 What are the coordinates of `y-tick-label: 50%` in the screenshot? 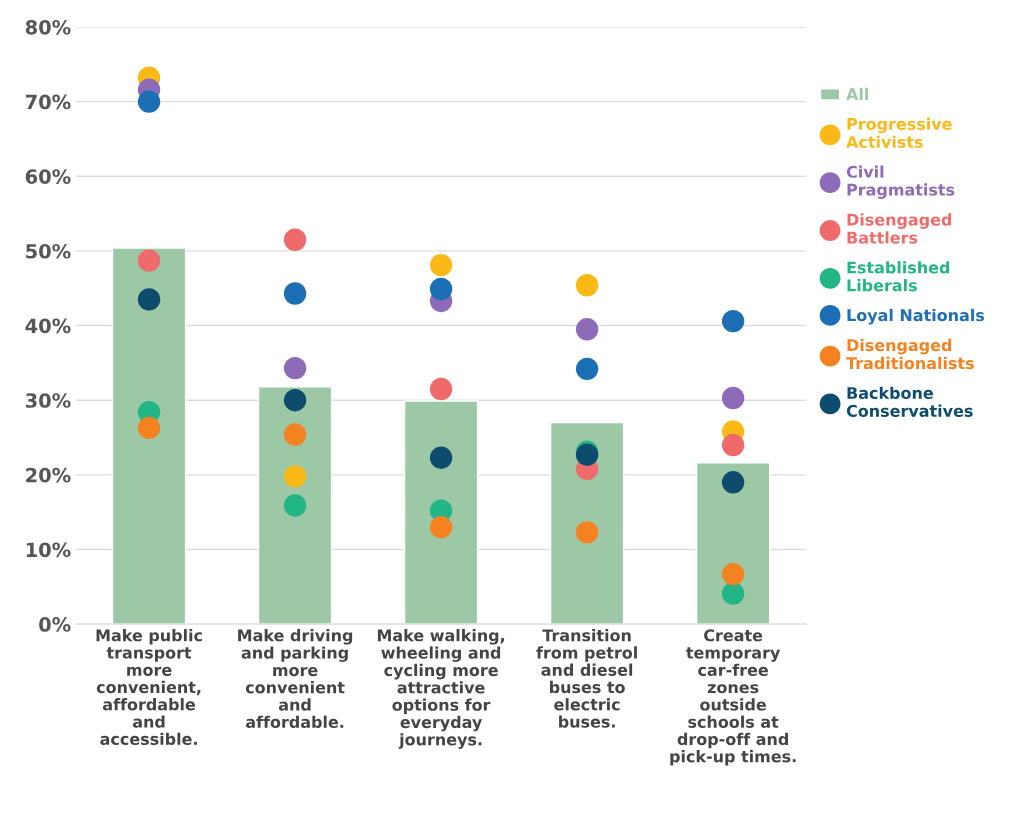 It's located at (48, 251).